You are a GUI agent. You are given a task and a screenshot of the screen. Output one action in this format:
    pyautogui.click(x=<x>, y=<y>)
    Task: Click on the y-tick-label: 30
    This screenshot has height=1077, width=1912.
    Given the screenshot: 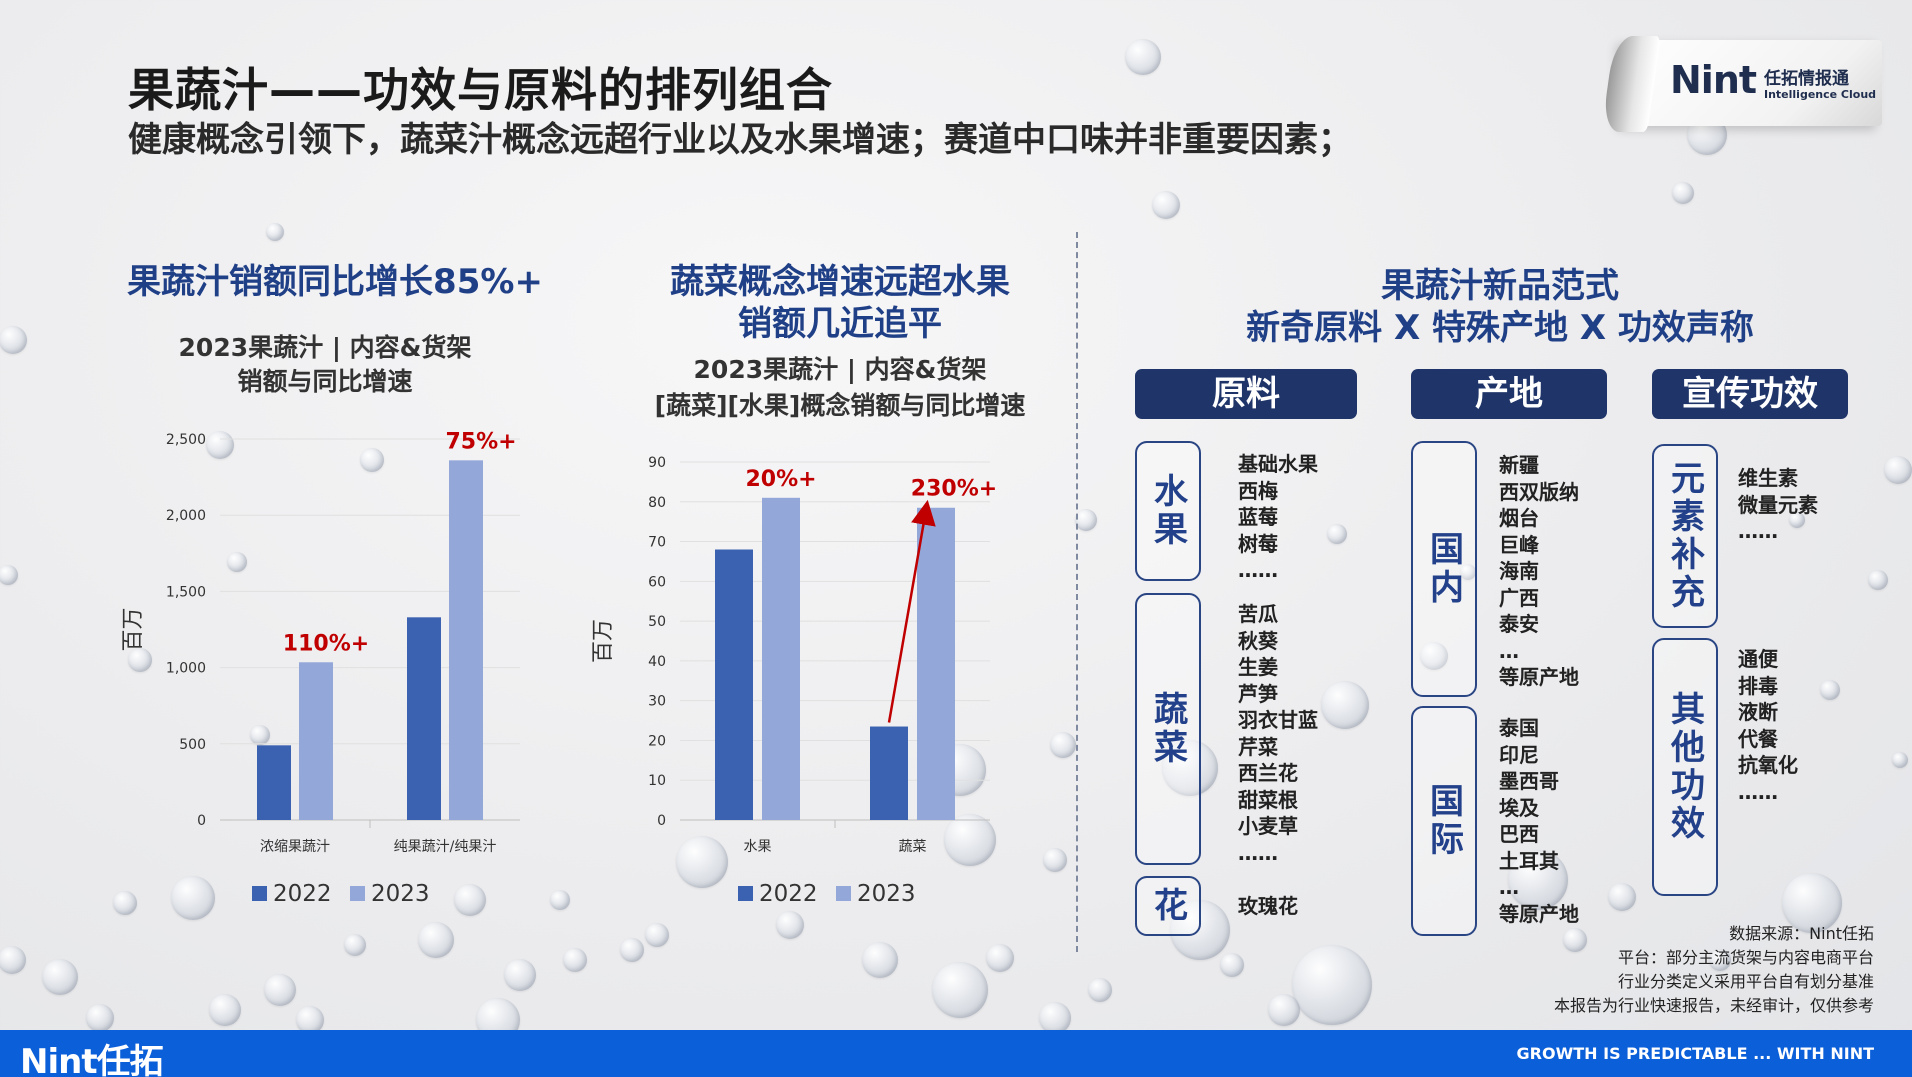 What is the action you would take?
    pyautogui.click(x=657, y=702)
    